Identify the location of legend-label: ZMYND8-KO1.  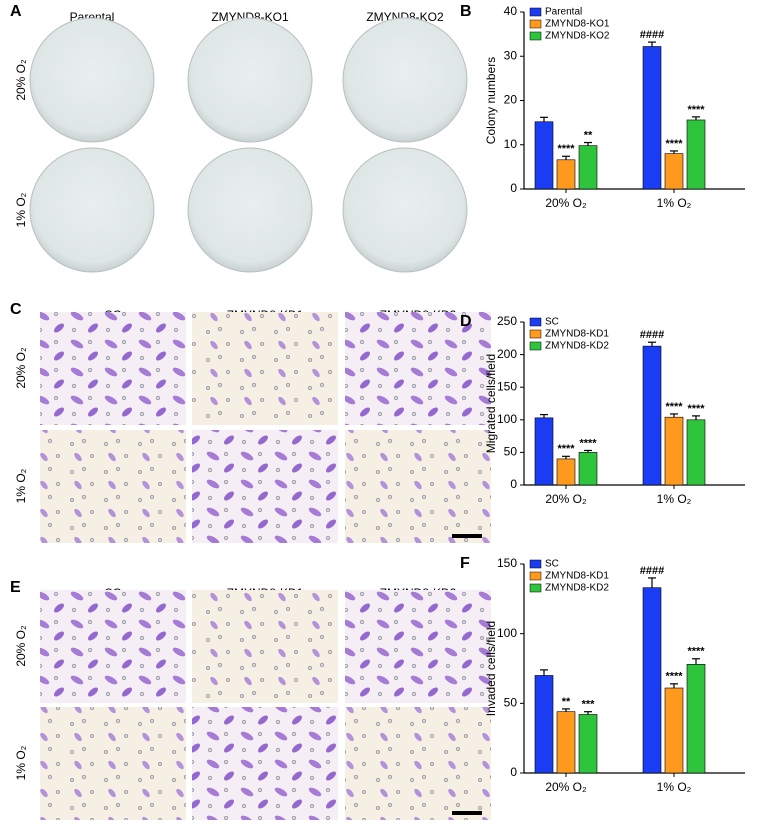
(577, 24).